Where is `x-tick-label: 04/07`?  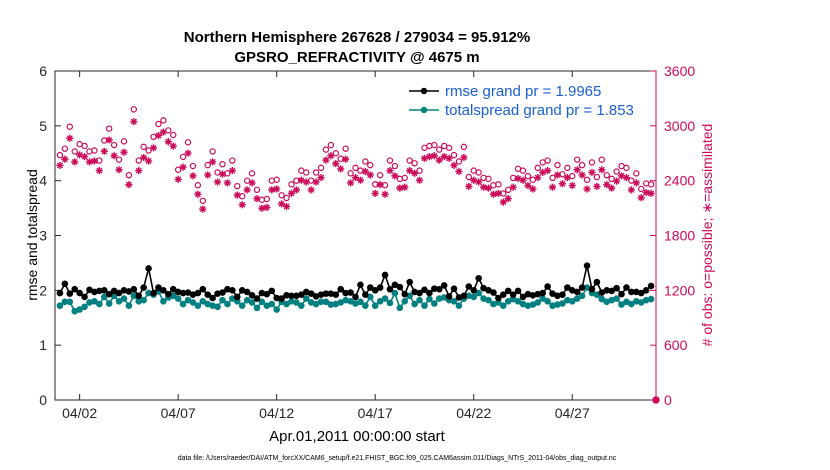
x-tick-label: 04/07 is located at coordinates (178, 413).